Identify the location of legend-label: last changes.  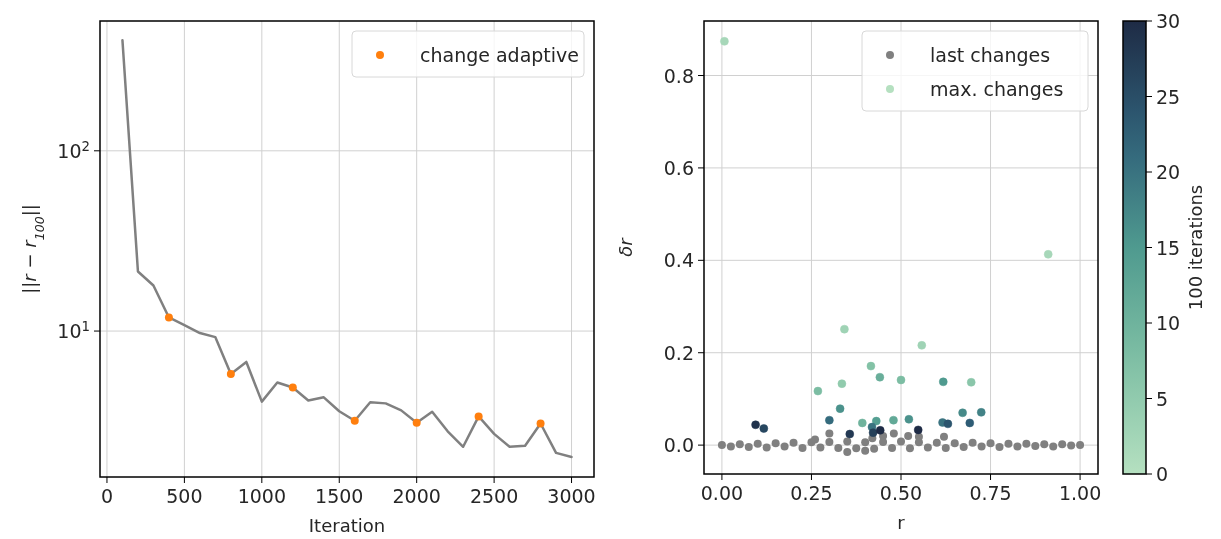
(990, 55).